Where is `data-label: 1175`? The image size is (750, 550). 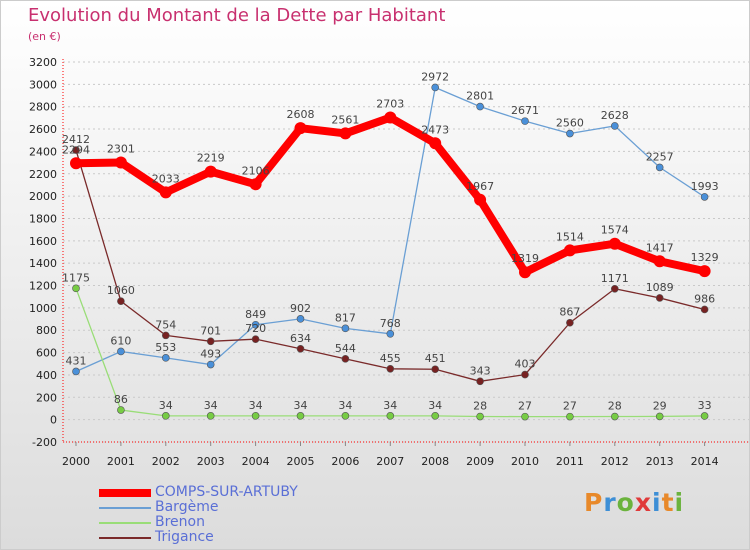 data-label: 1175 is located at coordinates (76, 277).